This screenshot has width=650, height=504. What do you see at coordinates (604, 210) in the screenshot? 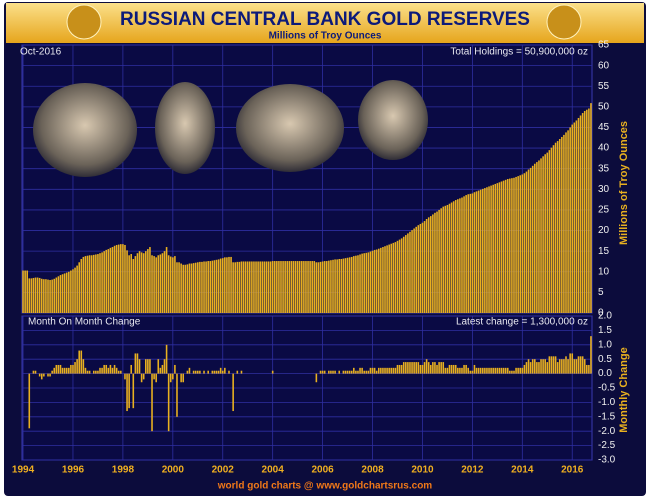
I see `y-tick-label: 25` at bounding box center [604, 210].